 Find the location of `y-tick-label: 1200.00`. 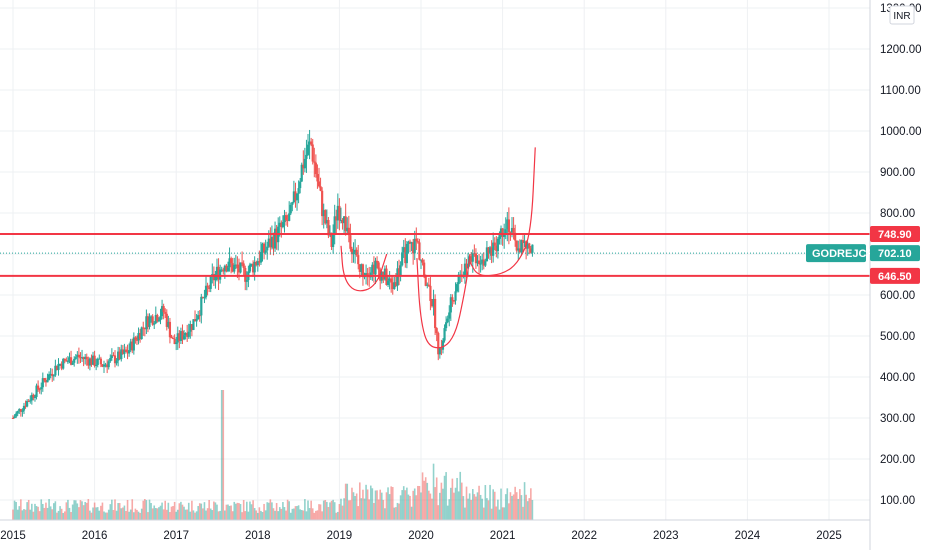

y-tick-label: 1200.00 is located at coordinates (901, 50).